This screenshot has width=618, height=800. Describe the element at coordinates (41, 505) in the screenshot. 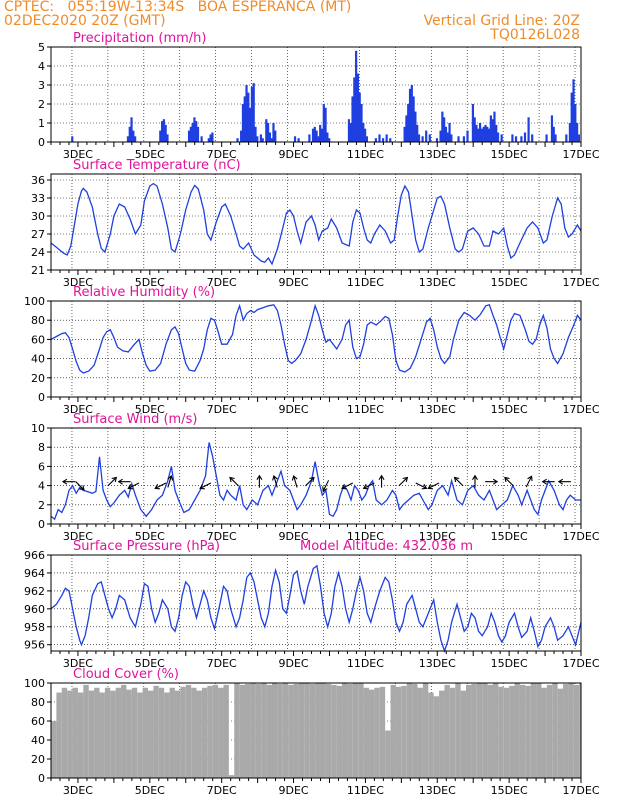

I see `y-tick-label: 2` at that location.